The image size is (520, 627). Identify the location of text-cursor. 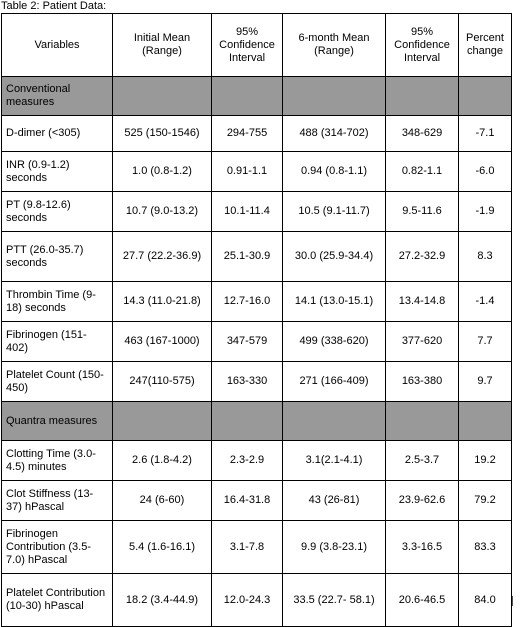
(512, 601).